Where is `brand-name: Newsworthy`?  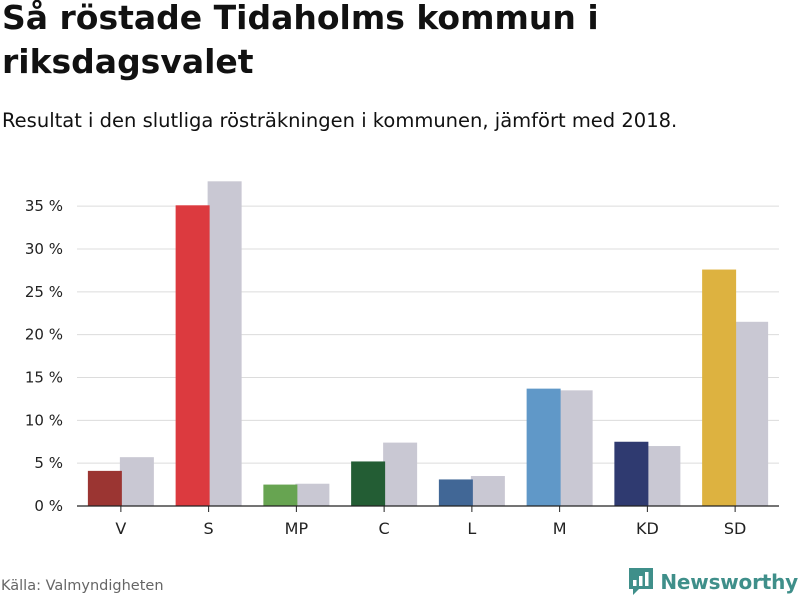
brand-name: Newsworthy is located at coordinates (729, 582).